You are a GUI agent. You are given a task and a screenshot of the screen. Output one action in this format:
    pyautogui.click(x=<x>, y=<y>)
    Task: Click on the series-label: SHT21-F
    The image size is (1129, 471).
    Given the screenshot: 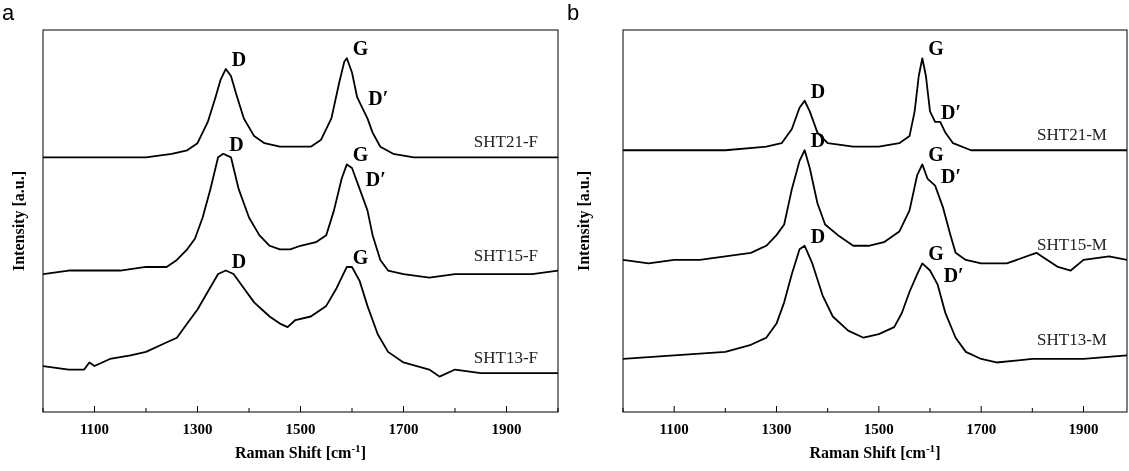 What is the action you would take?
    pyautogui.click(x=505, y=142)
    